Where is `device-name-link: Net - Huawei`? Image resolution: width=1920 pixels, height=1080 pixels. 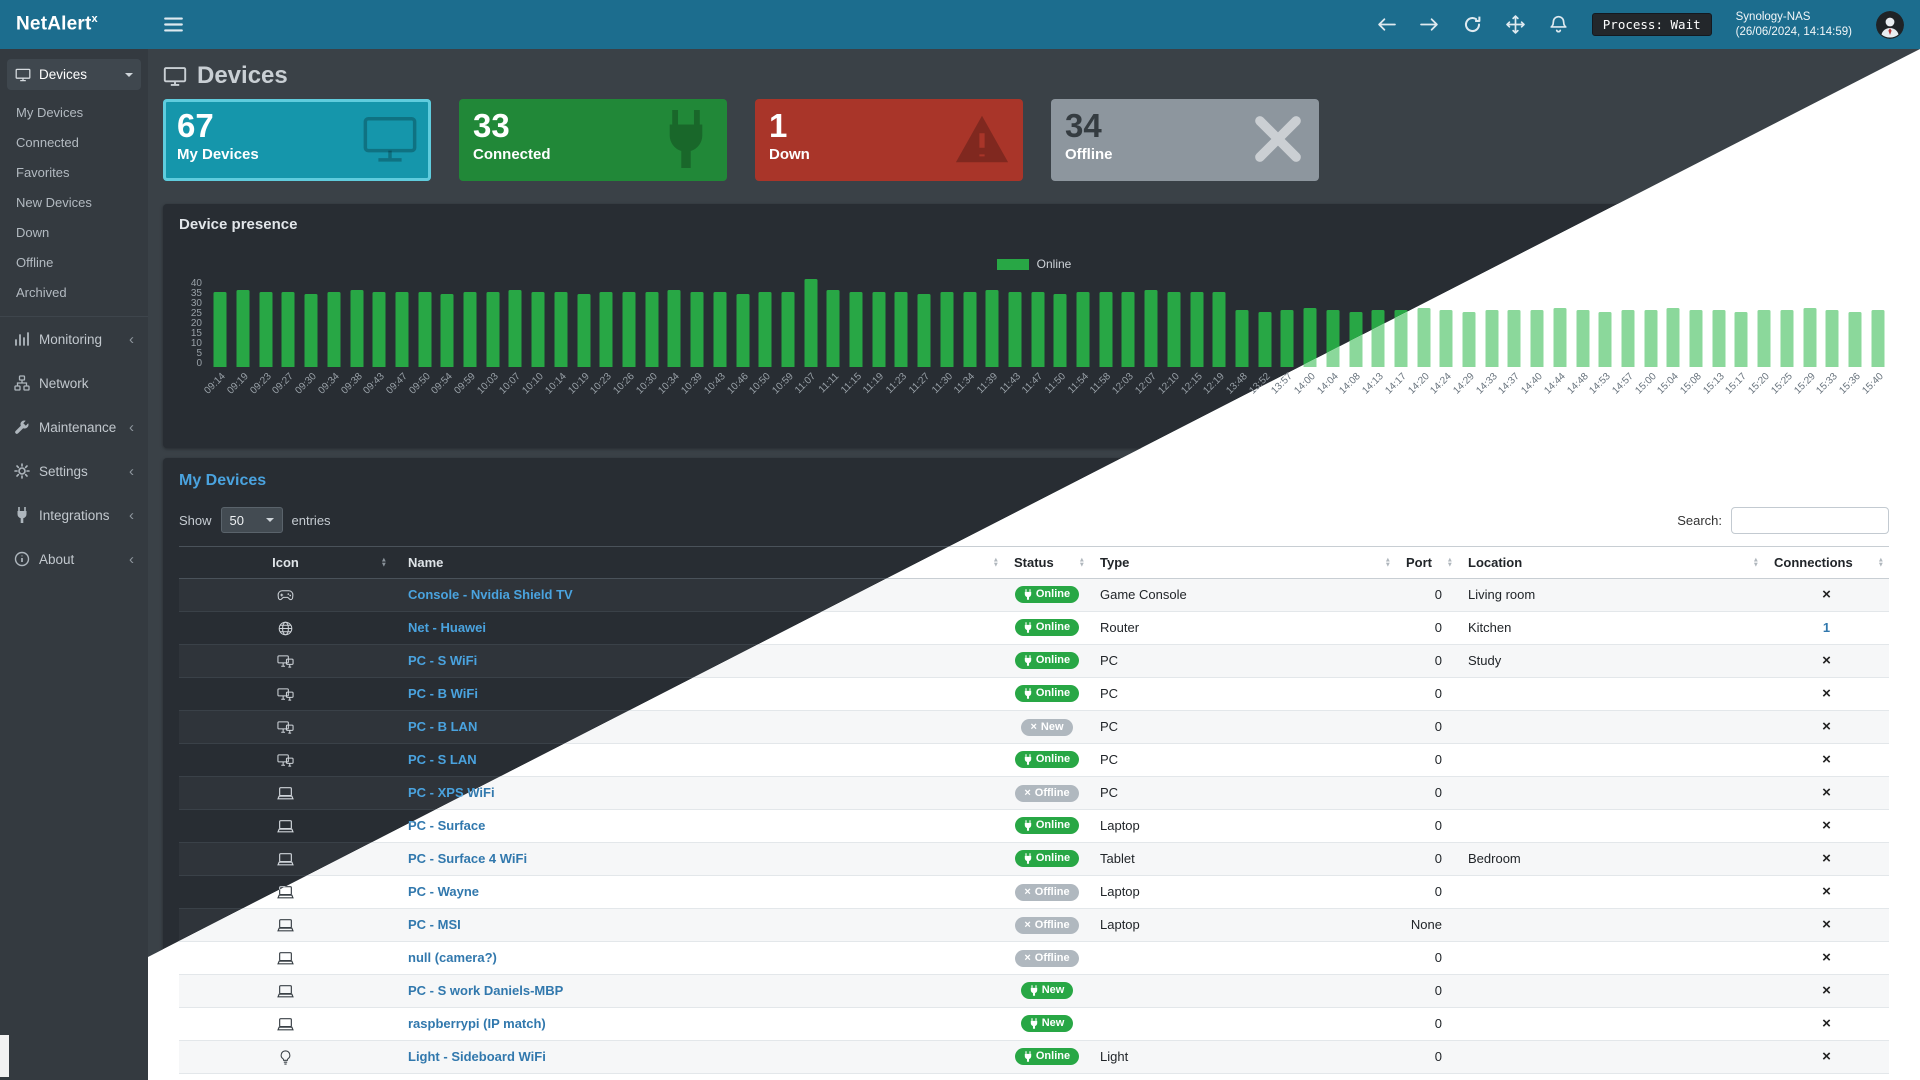
device-name-link: Net - Huawei is located at coordinates (447, 627).